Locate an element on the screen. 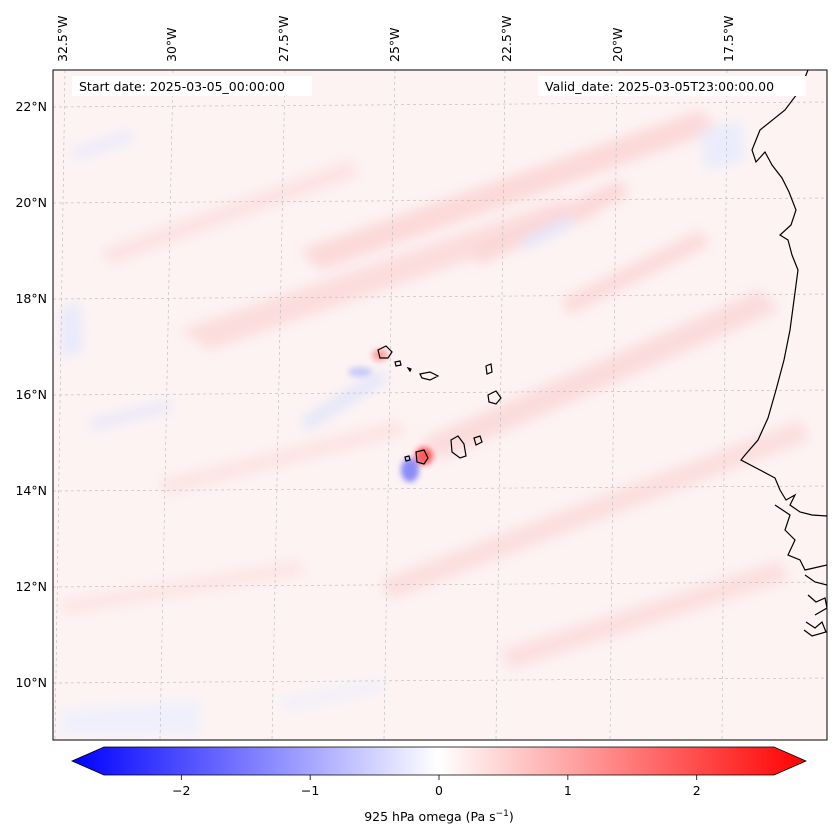 The height and width of the screenshot is (839, 837). lon-label-32-5w: 32.5°W is located at coordinates (62, 39).